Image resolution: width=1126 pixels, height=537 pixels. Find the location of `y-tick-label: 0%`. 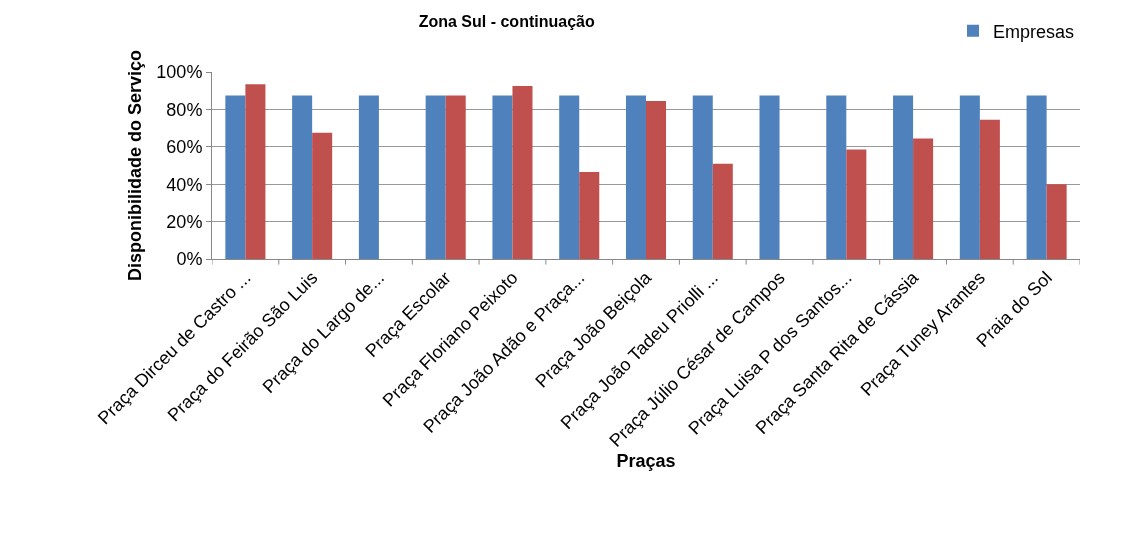

y-tick-label: 0% is located at coordinates (189, 259).